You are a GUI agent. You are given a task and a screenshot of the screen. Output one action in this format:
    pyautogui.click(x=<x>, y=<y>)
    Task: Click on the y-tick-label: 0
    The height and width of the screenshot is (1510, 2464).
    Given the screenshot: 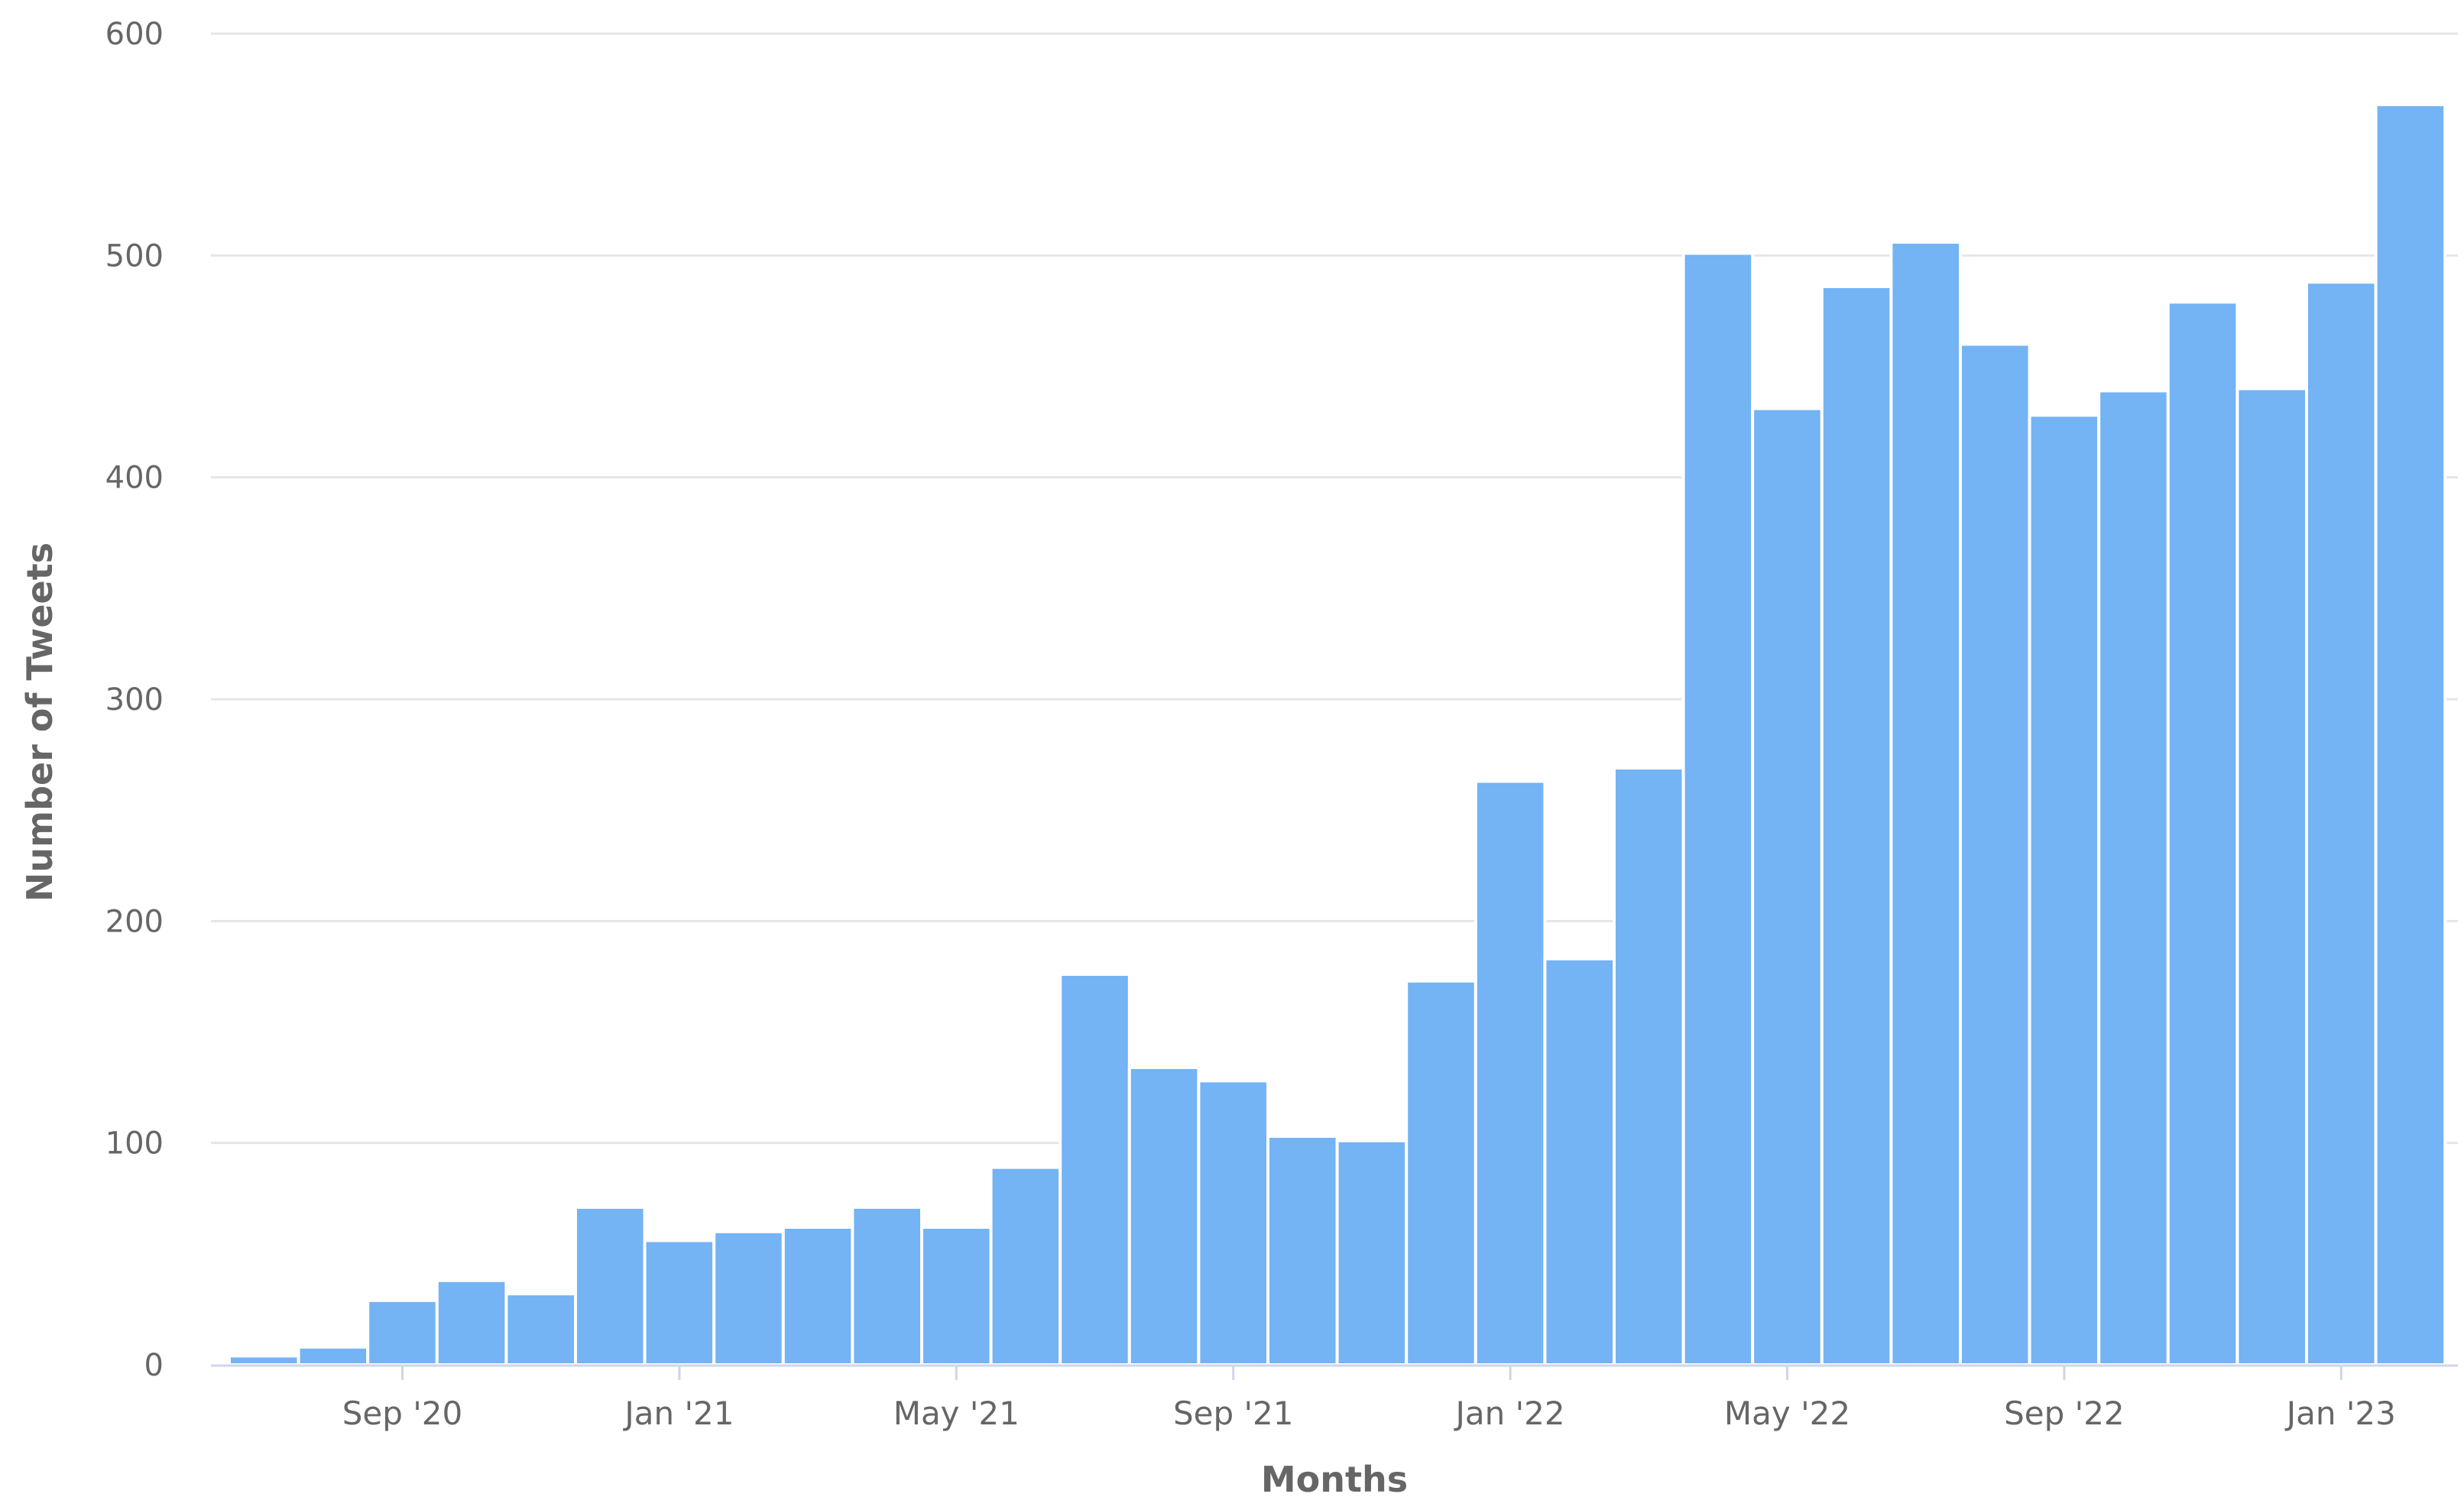 What is the action you would take?
    pyautogui.click(x=154, y=1365)
    